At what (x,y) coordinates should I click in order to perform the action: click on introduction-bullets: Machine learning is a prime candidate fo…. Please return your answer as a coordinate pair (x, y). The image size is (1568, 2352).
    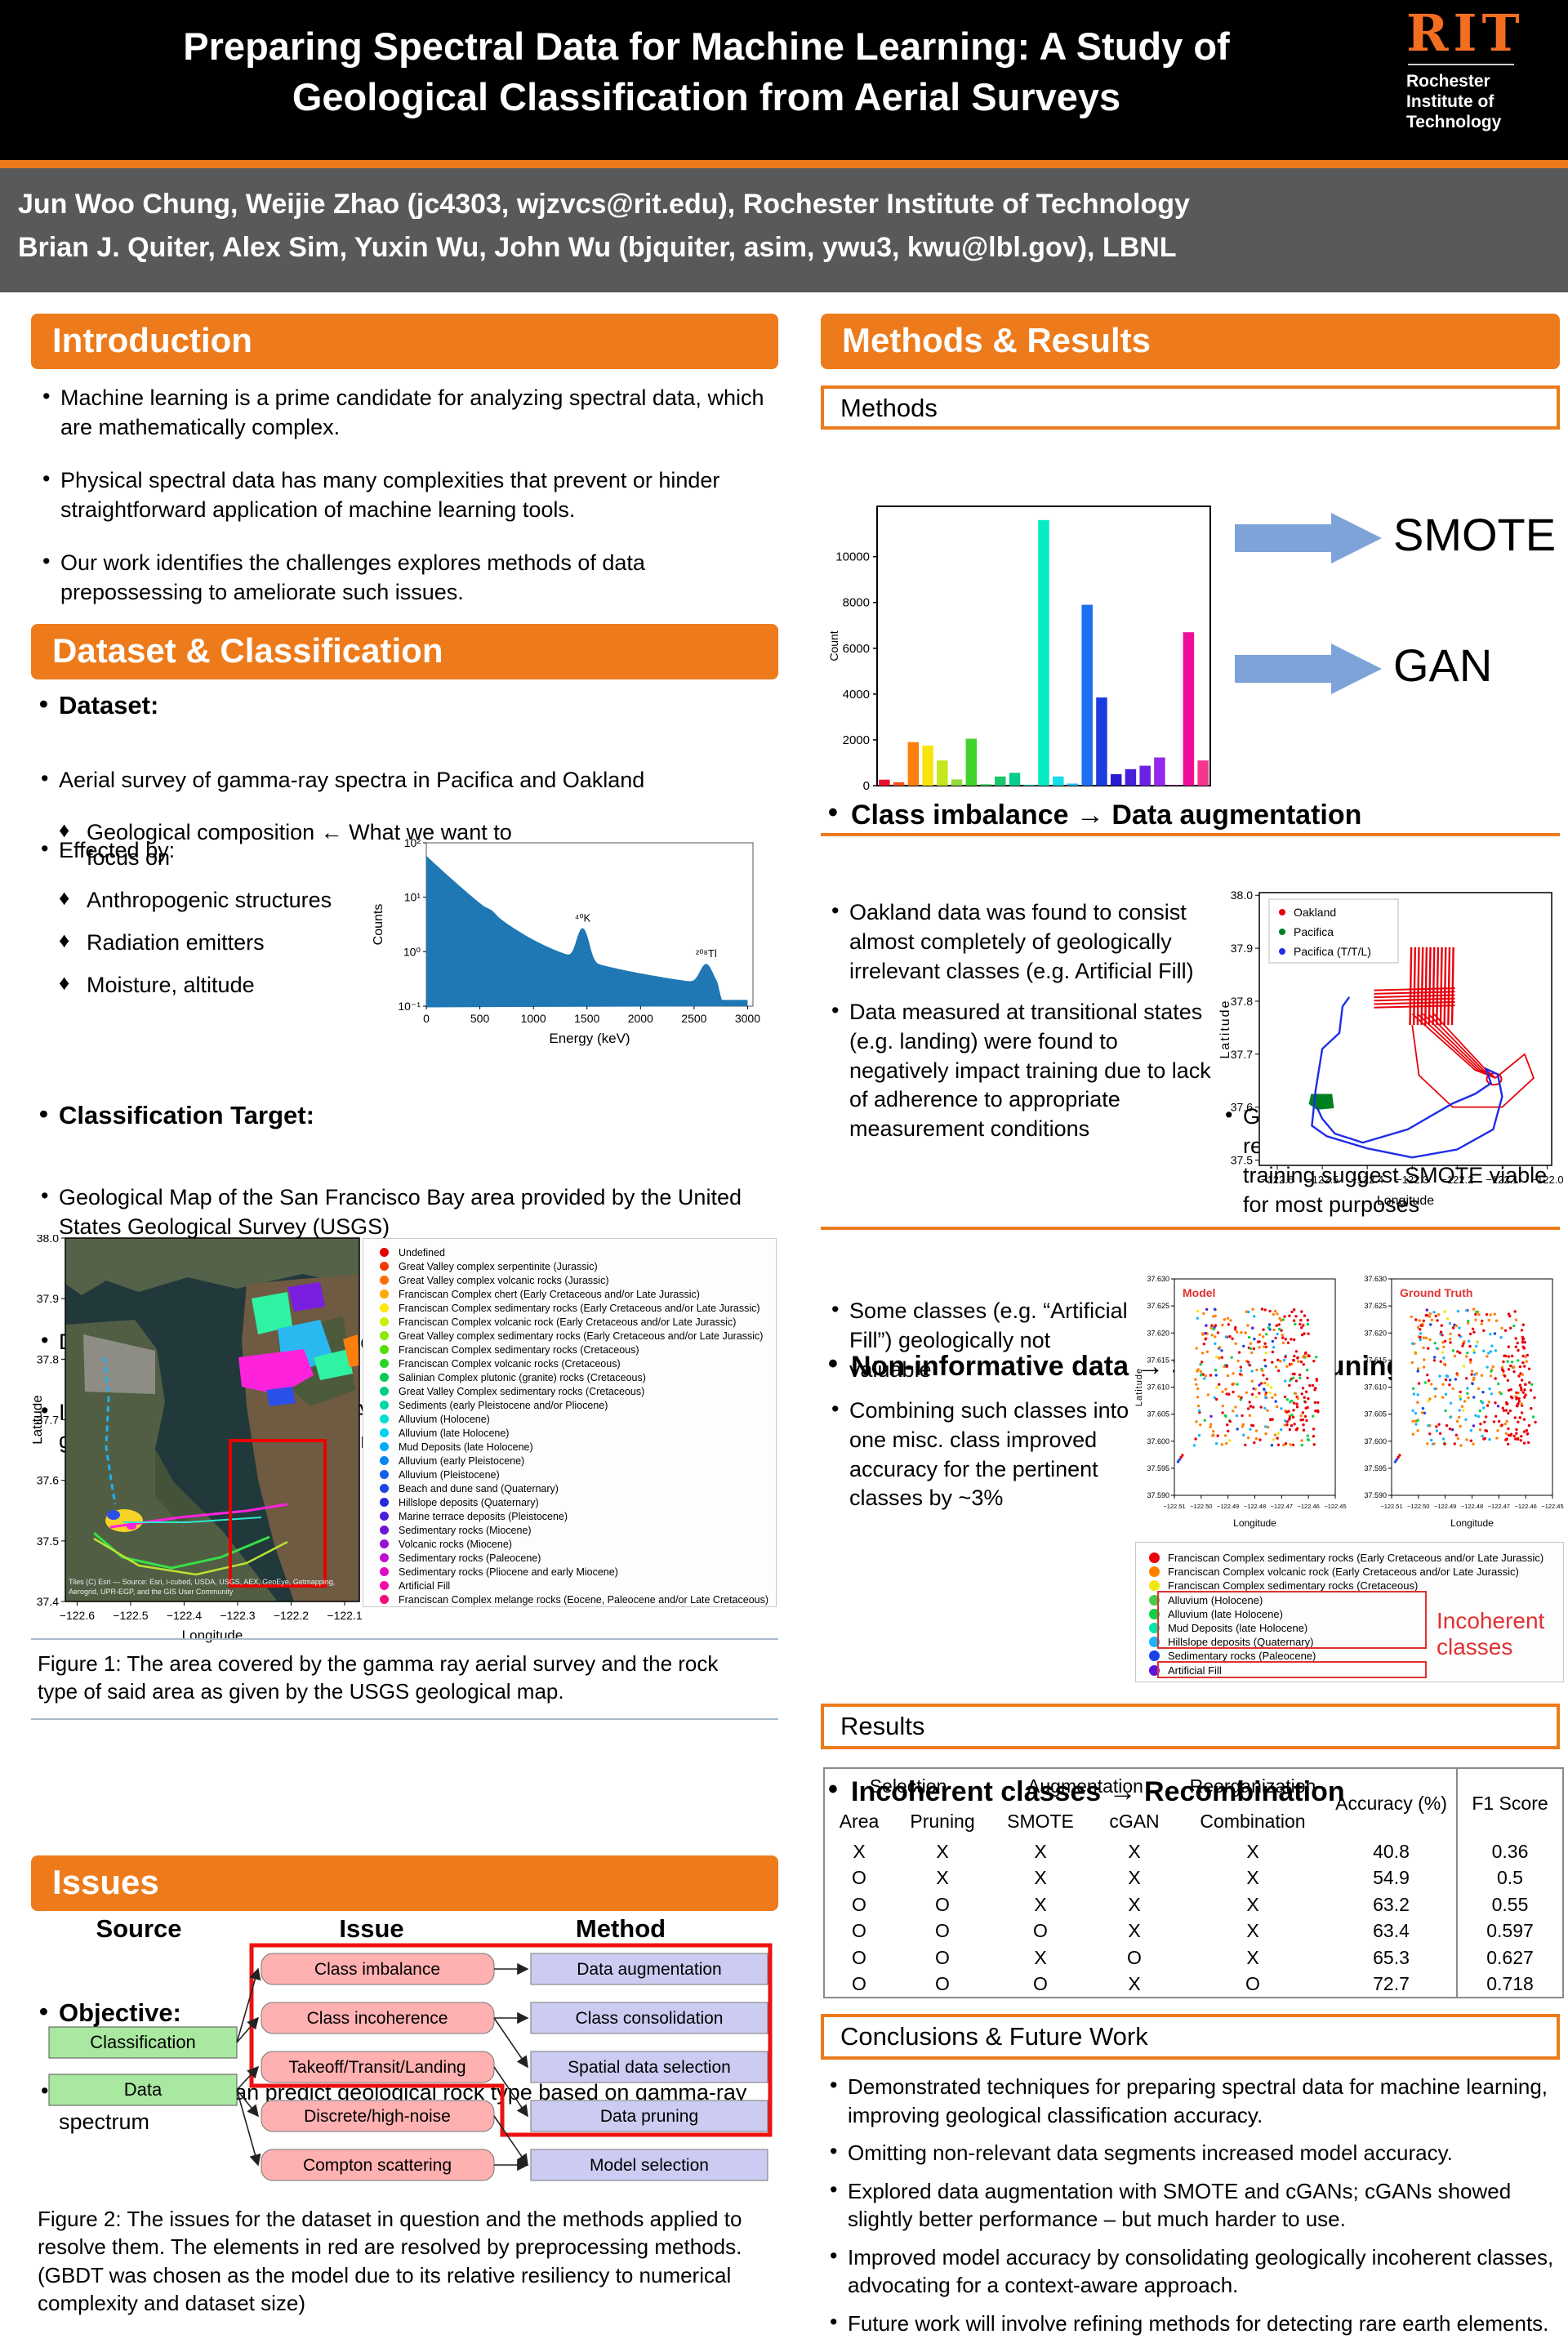
    Looking at the image, I should click on (402, 506).